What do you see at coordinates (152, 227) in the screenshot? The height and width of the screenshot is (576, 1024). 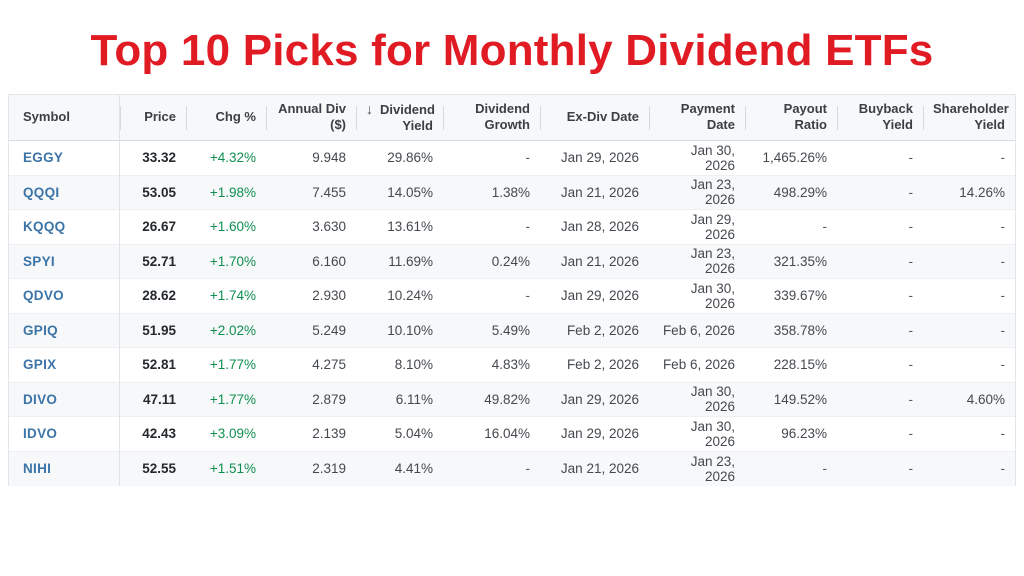 I see `cell-price: 26.67` at bounding box center [152, 227].